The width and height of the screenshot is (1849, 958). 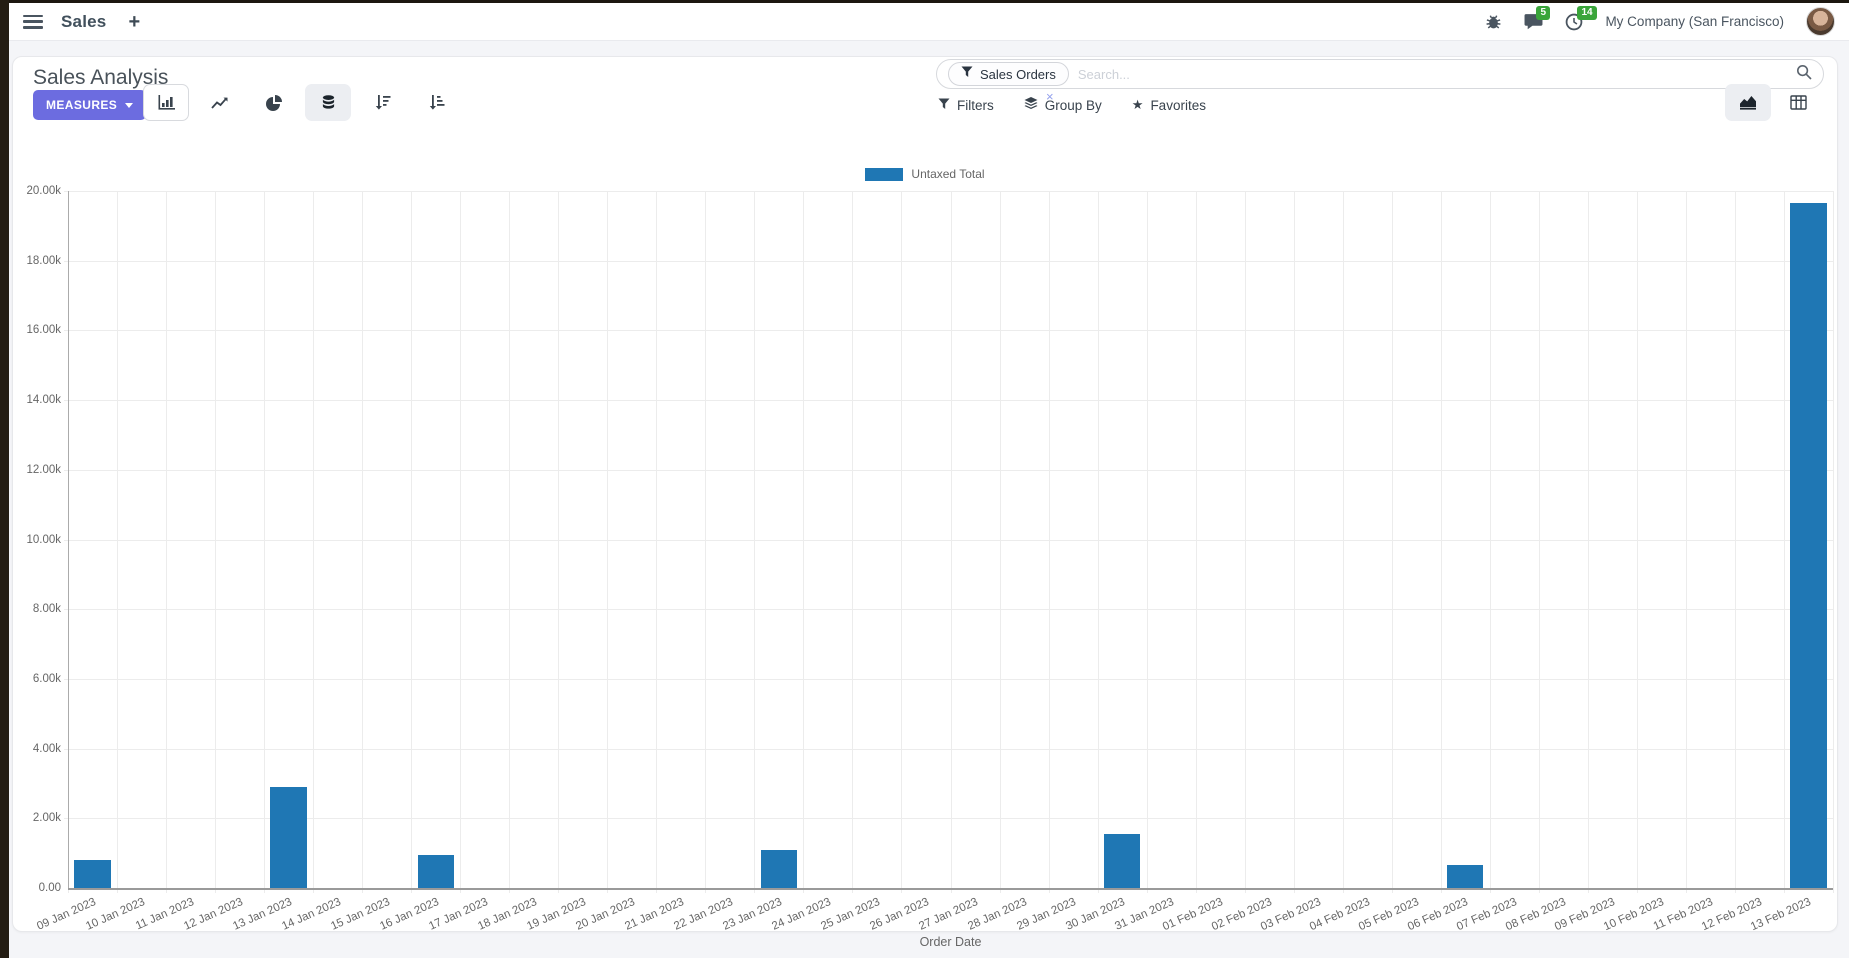 I want to click on facet-remove-icon: ×, so click(x=1050, y=96).